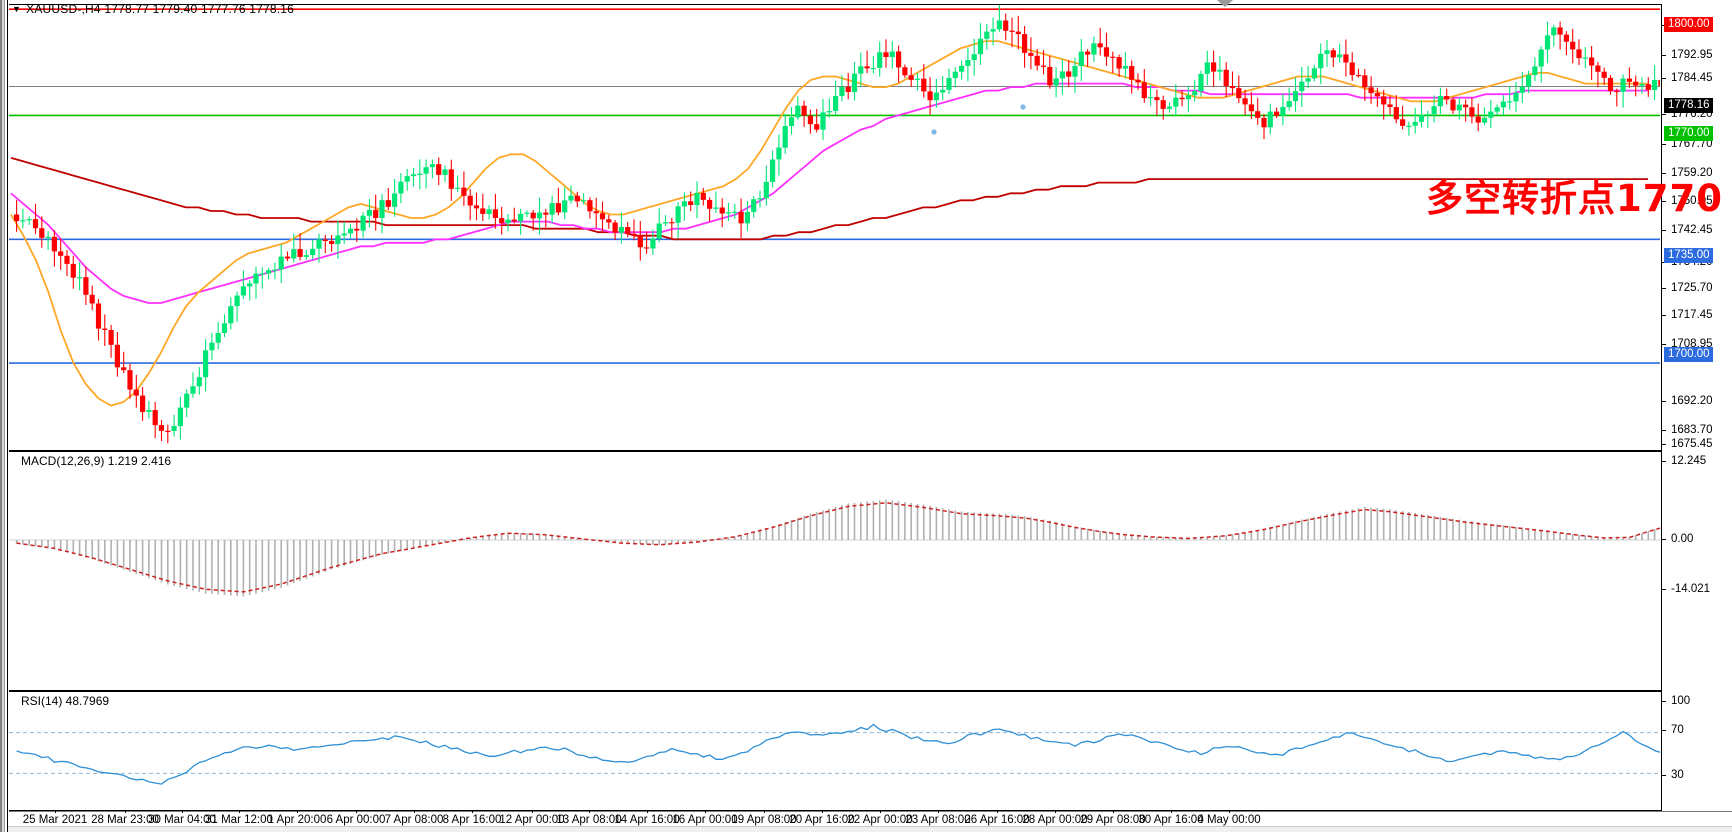 The image size is (1732, 832). What do you see at coordinates (1697, 401) in the screenshot?
I see `price-tick: 1692.20` at bounding box center [1697, 401].